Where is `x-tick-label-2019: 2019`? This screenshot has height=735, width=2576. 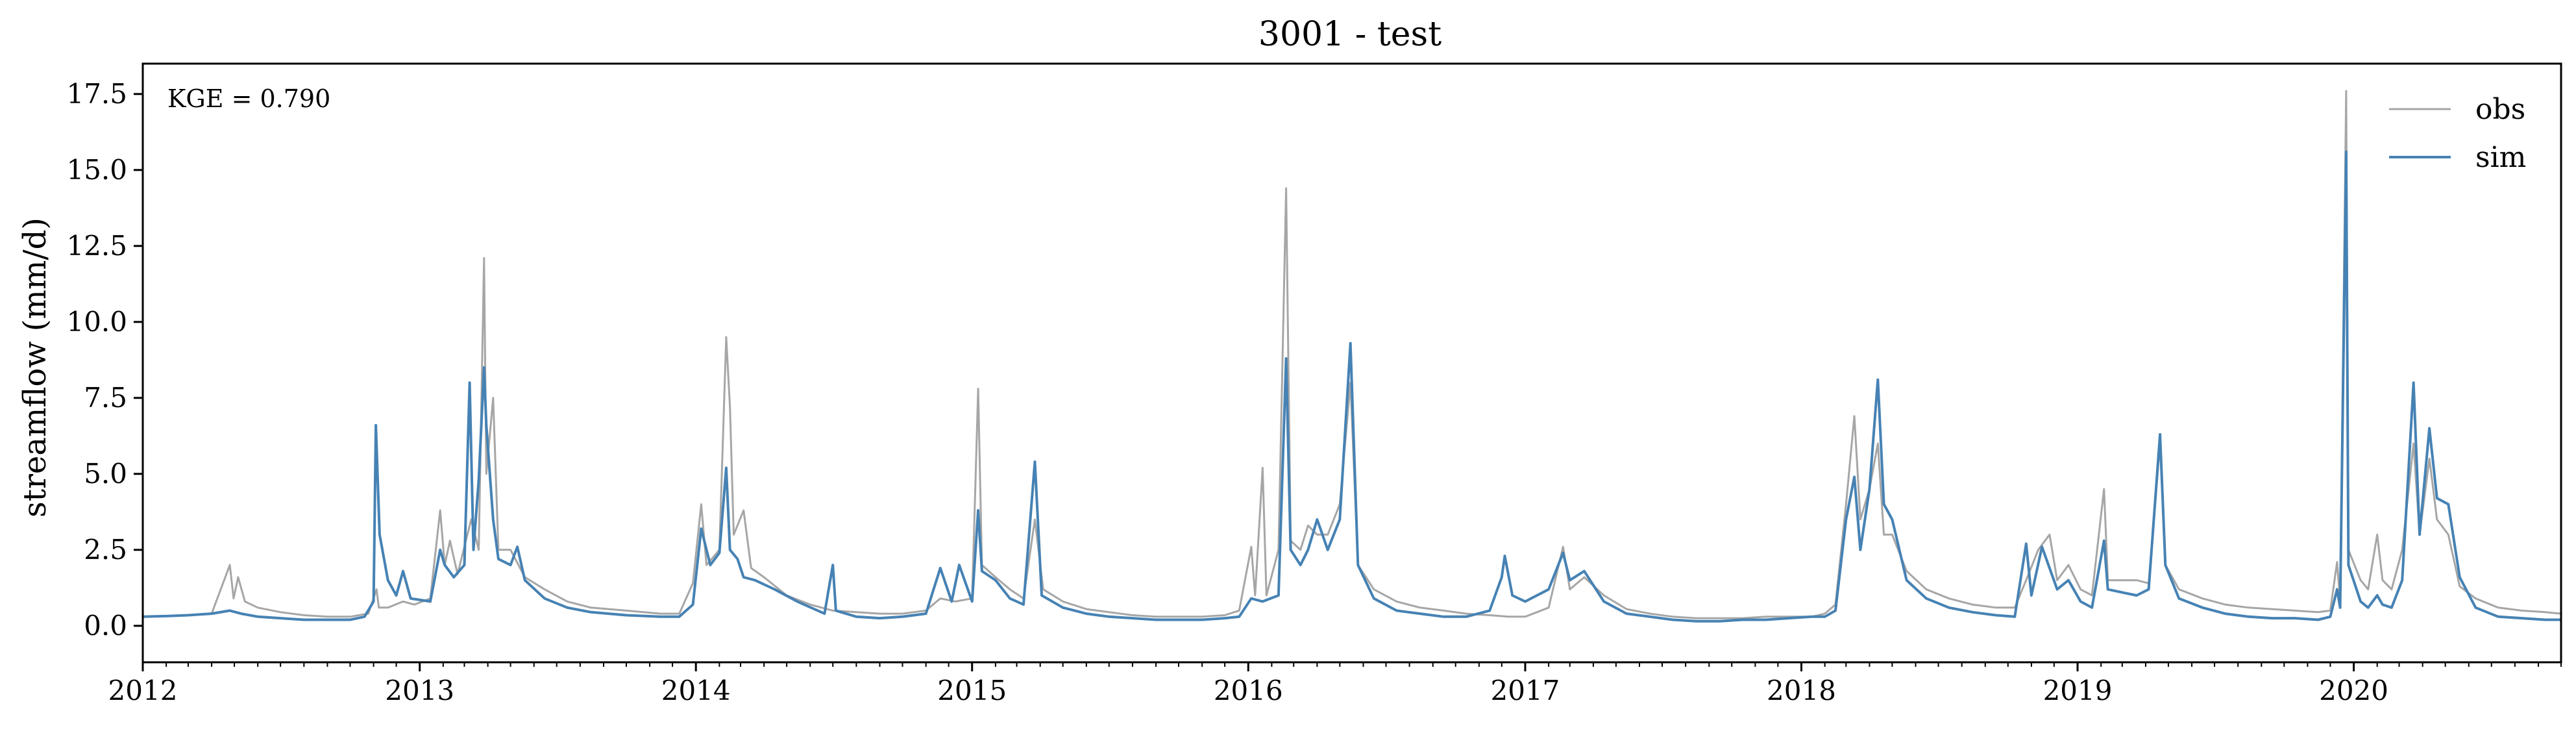 x-tick-label-2019: 2019 is located at coordinates (2078, 690).